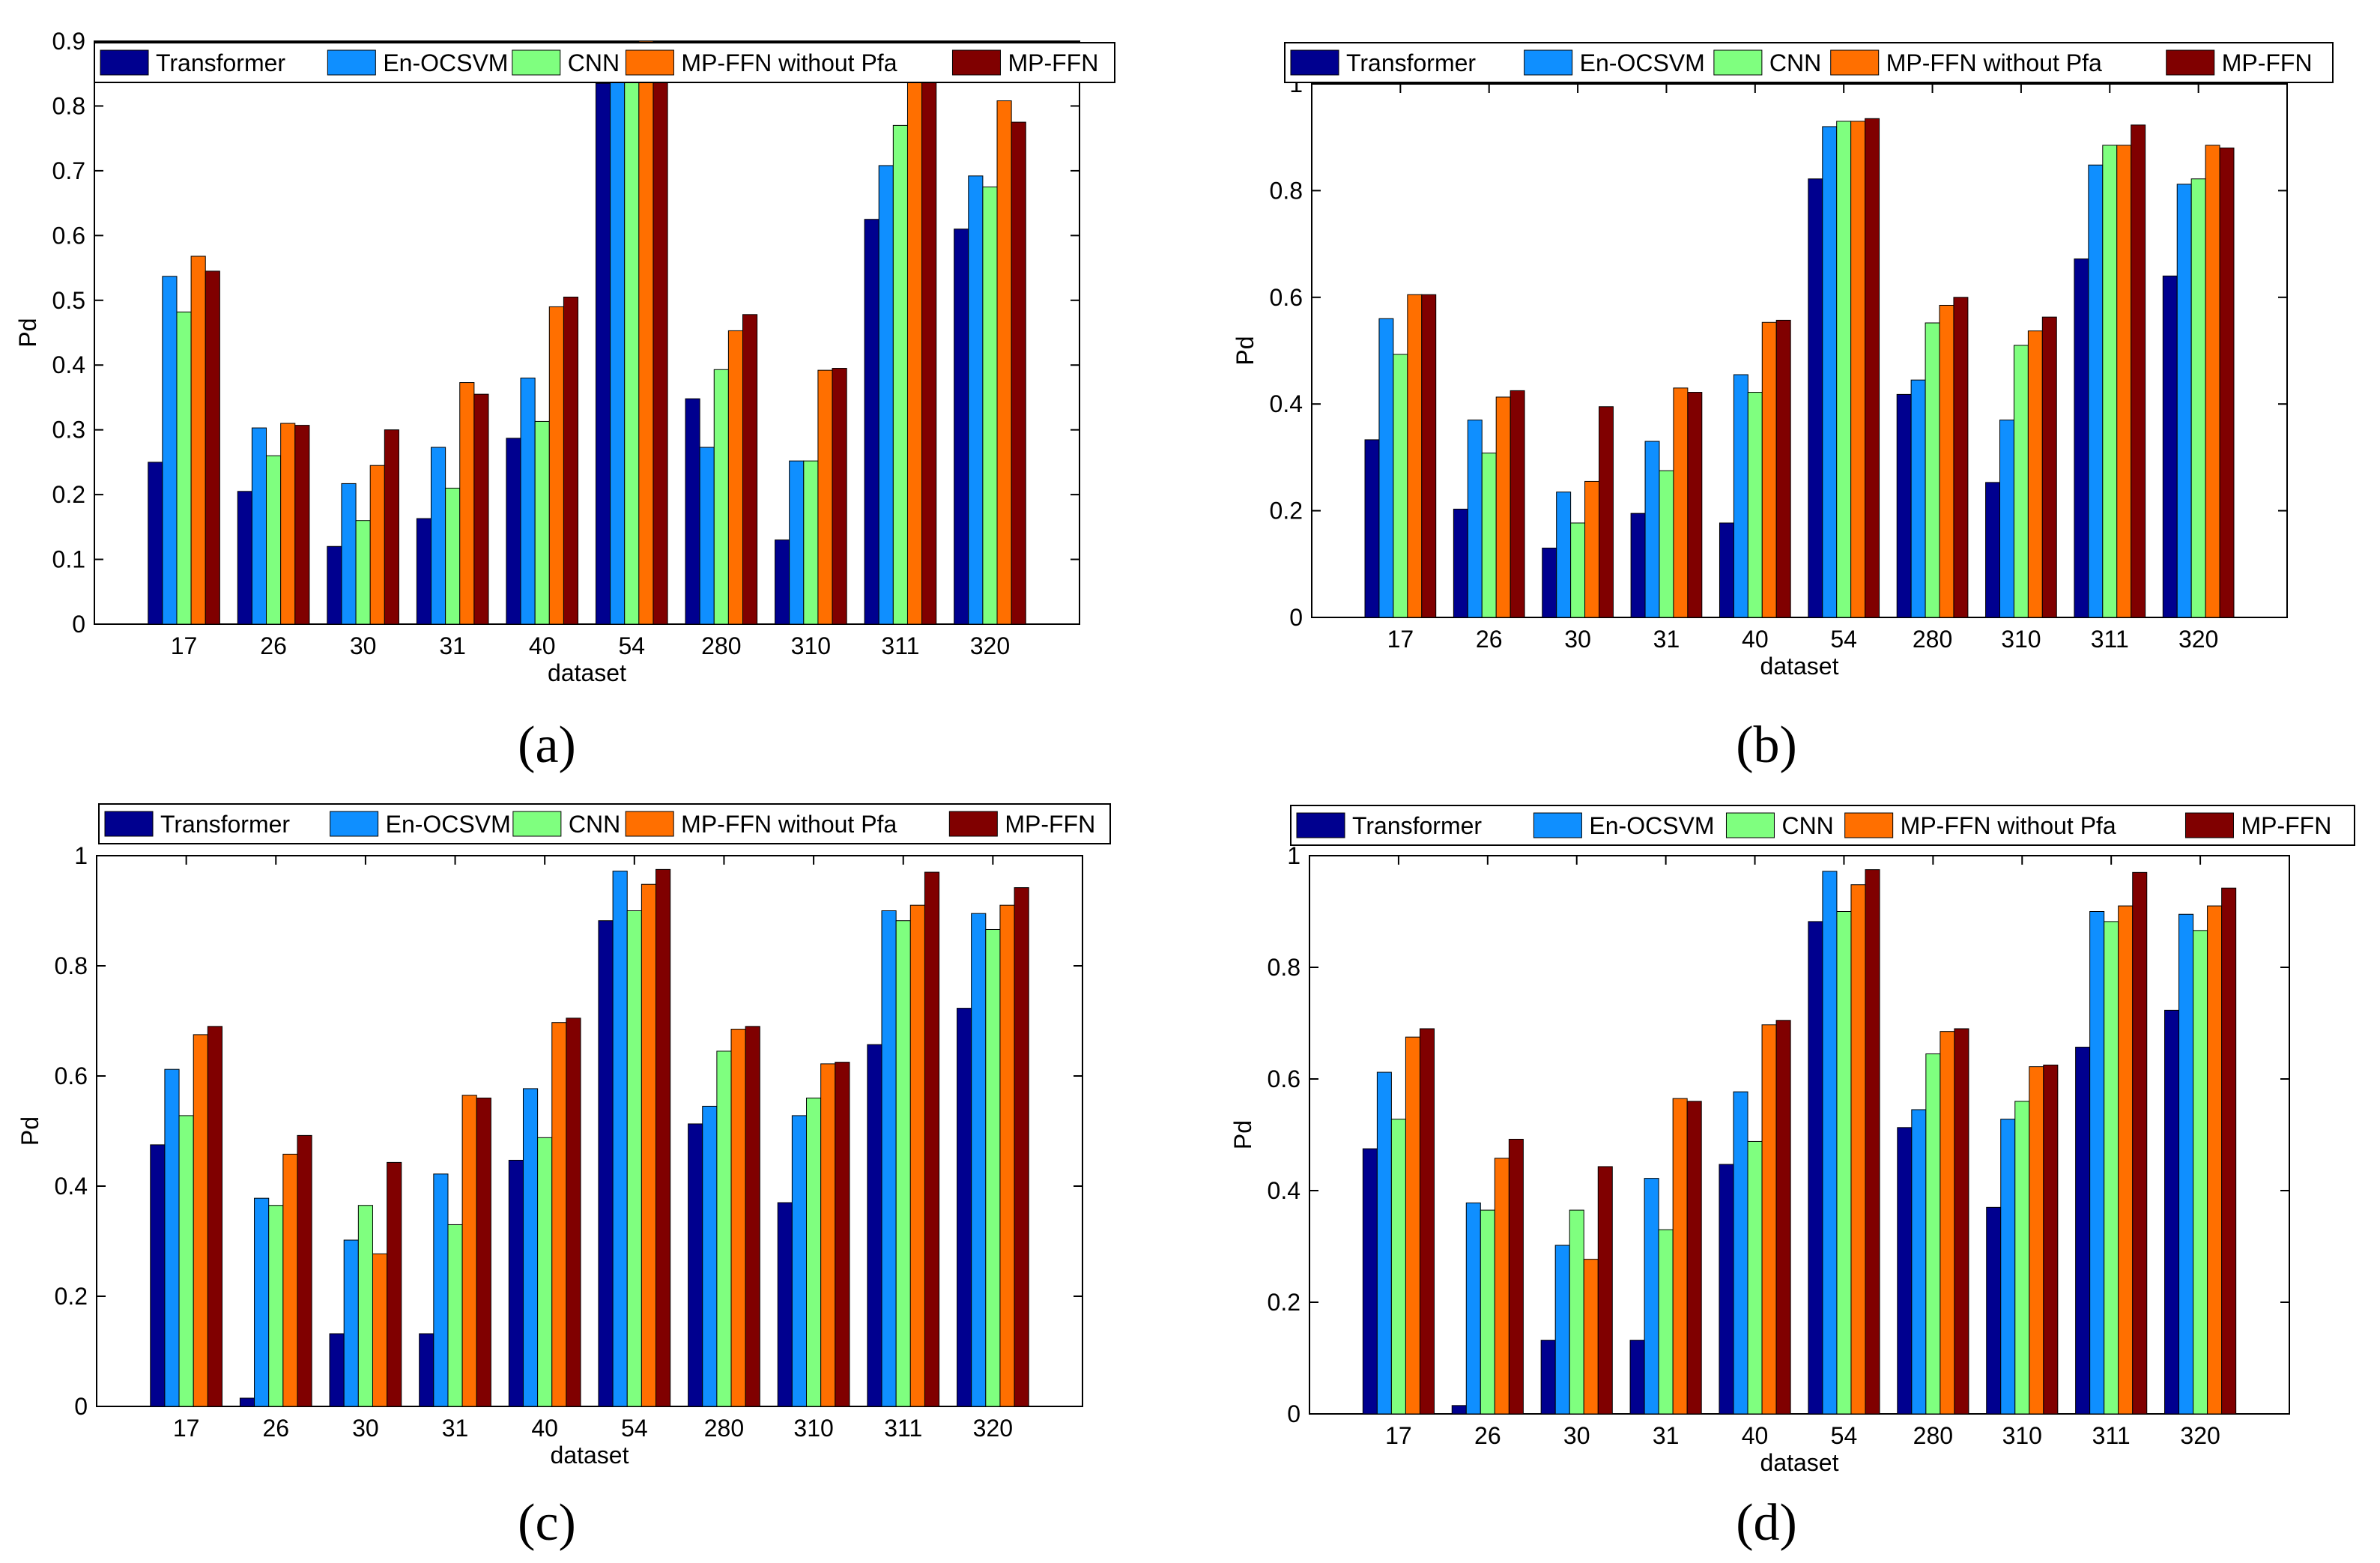  I want to click on y-tick-label-a: 0.1, so click(68, 559).